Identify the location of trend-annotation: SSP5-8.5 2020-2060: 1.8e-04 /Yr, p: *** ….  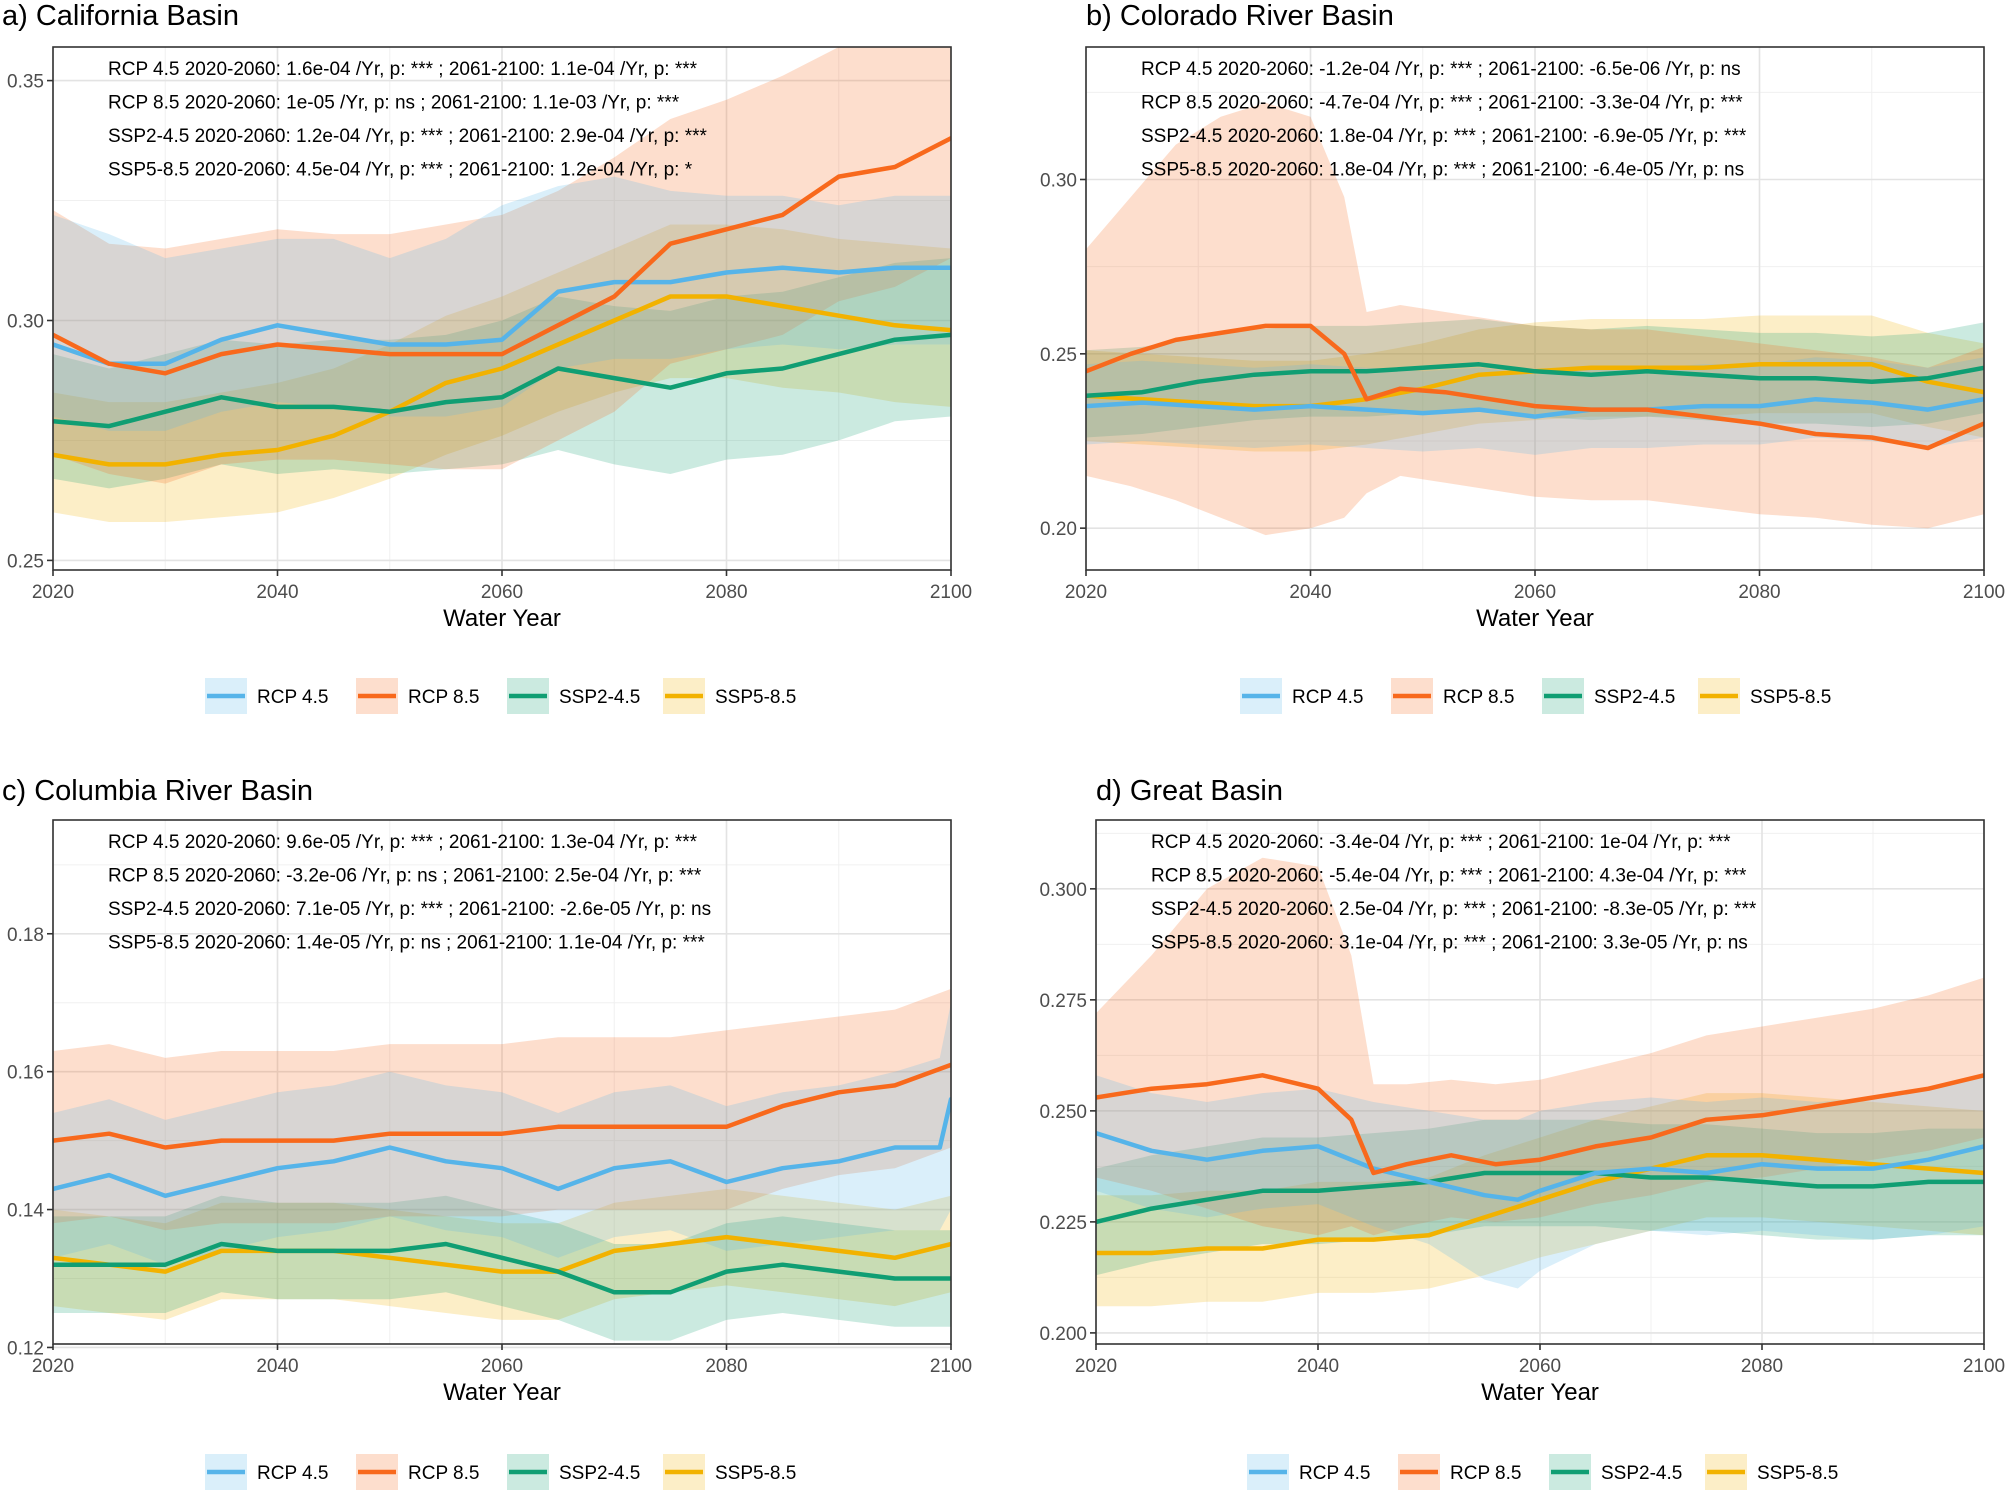
(1442, 170).